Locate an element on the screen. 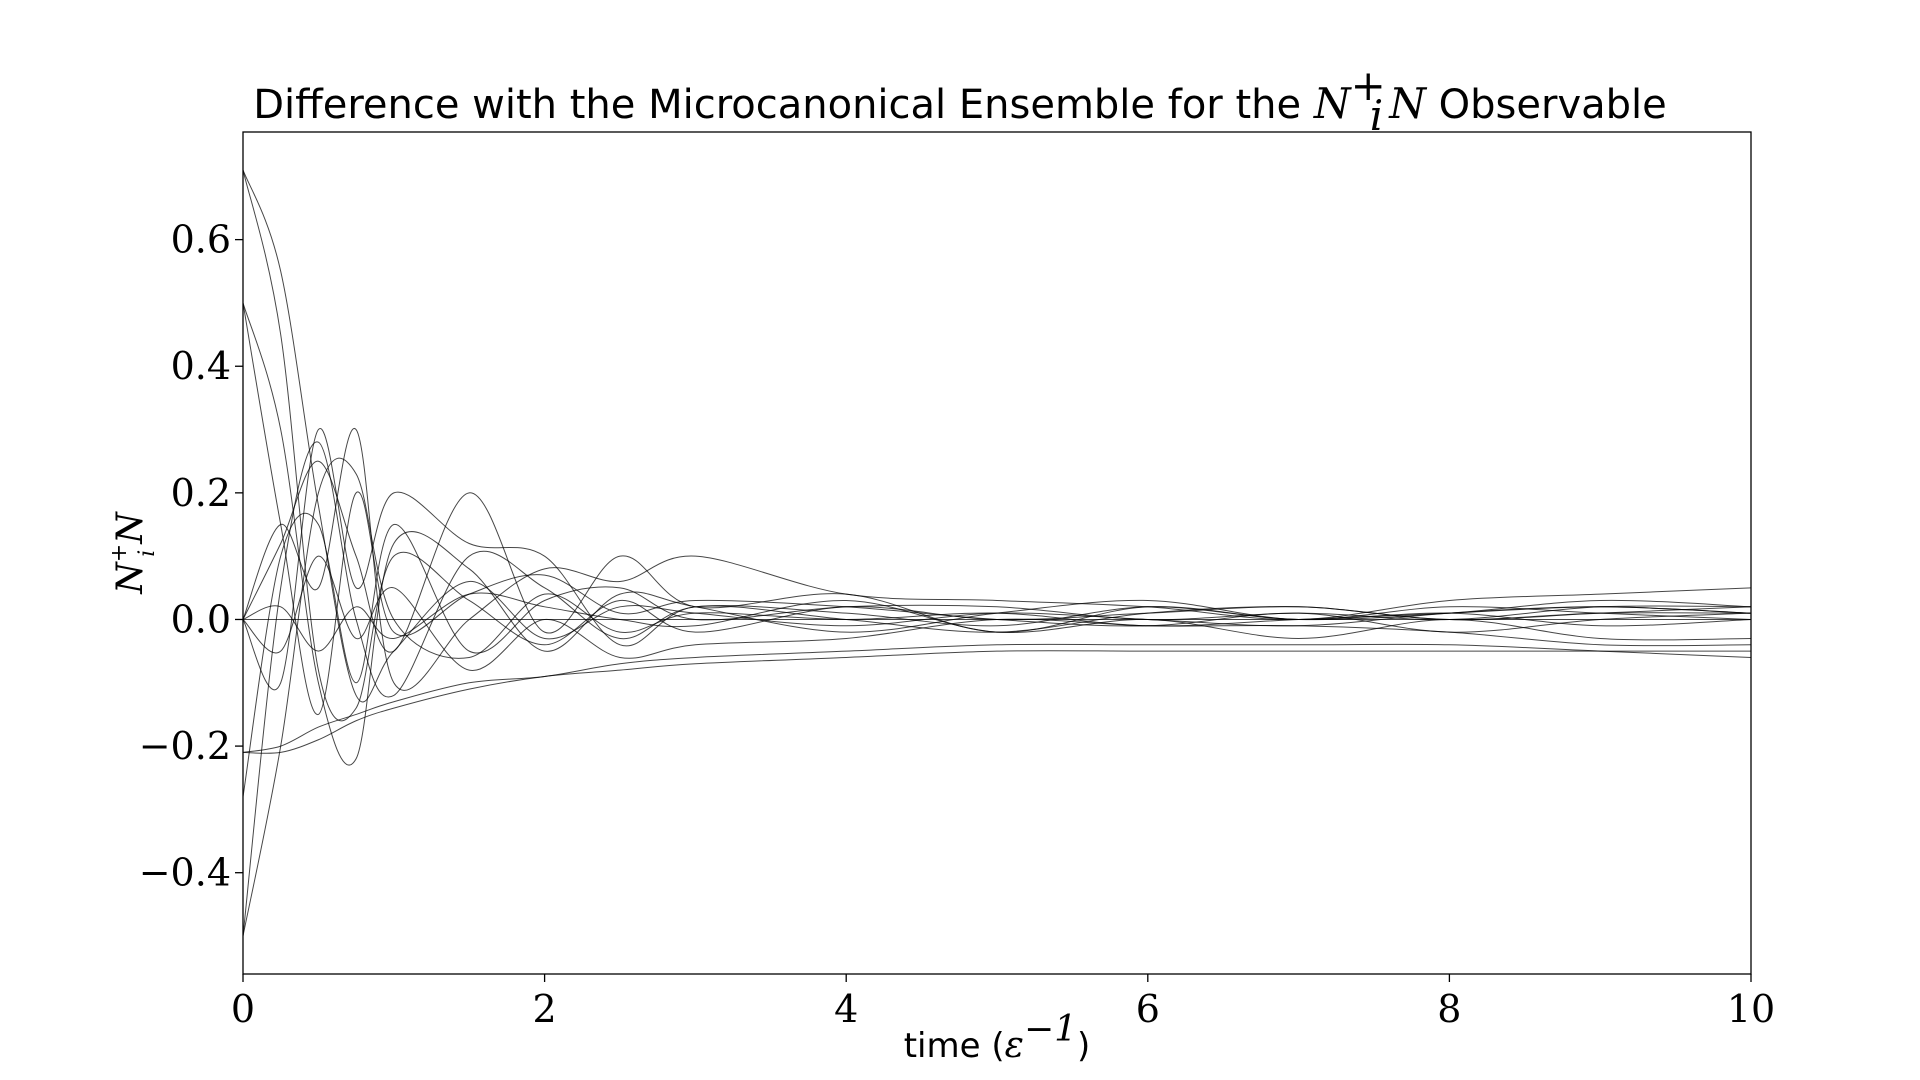 Image resolution: width=1920 pixels, height=1080 pixels. y-tick-label: −0.2 is located at coordinates (185, 746).